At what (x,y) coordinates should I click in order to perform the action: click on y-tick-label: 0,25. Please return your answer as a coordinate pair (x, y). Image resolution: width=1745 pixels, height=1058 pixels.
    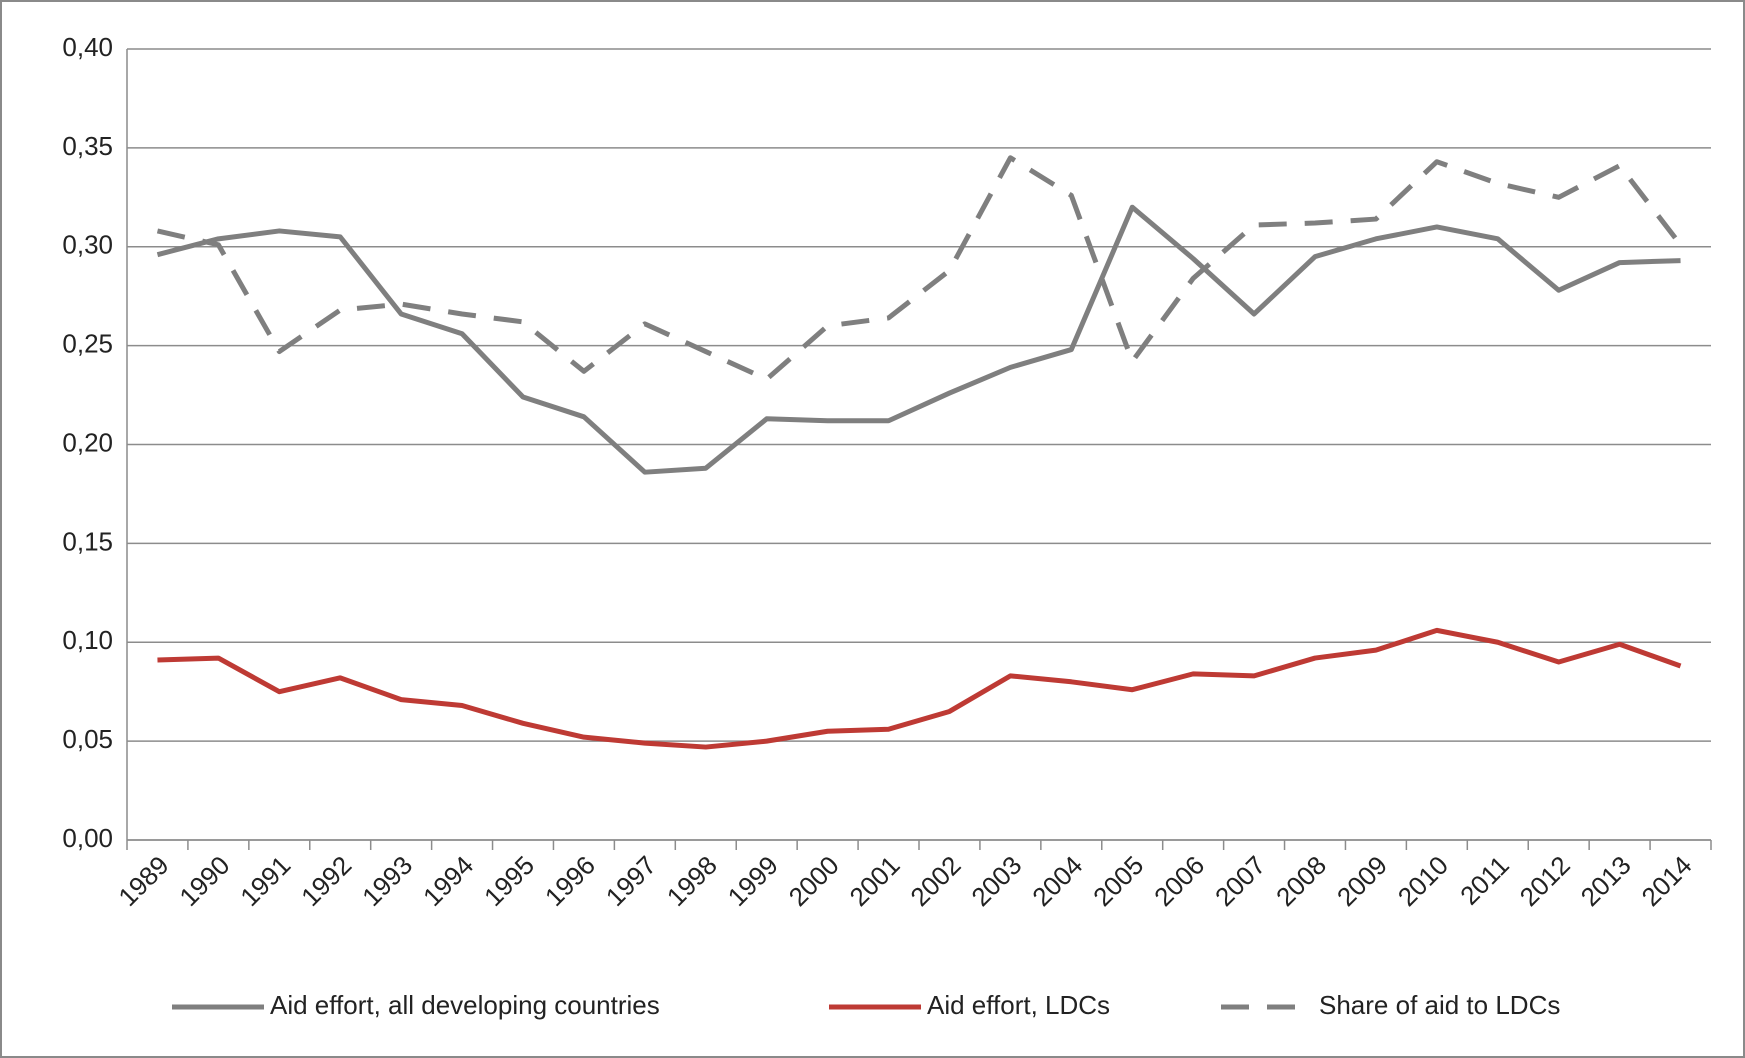
    Looking at the image, I should click on (87, 344).